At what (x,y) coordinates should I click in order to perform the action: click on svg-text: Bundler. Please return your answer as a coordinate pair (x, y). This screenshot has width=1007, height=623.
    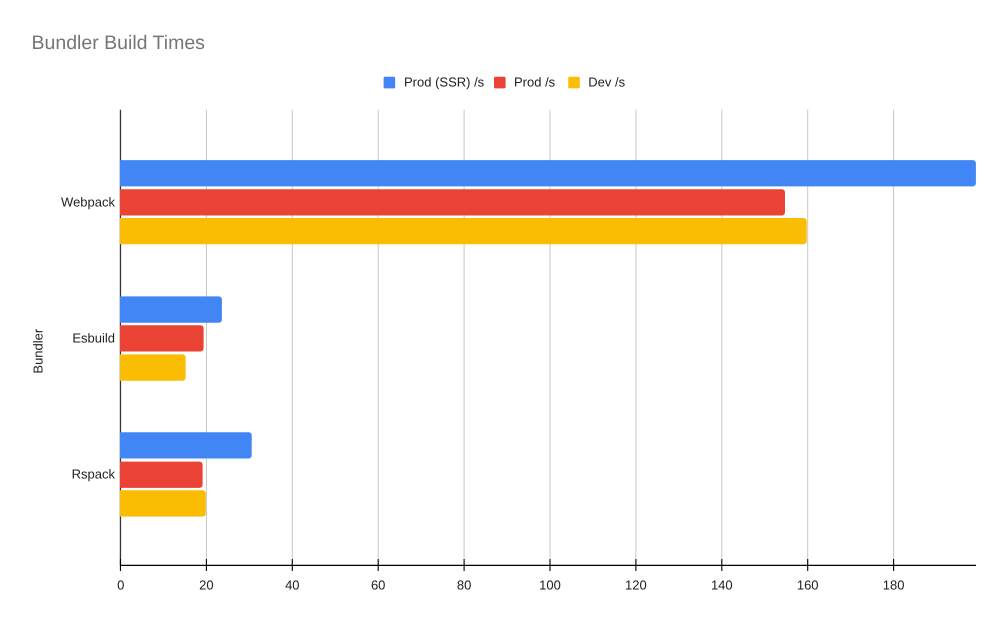
    Looking at the image, I should click on (38, 350).